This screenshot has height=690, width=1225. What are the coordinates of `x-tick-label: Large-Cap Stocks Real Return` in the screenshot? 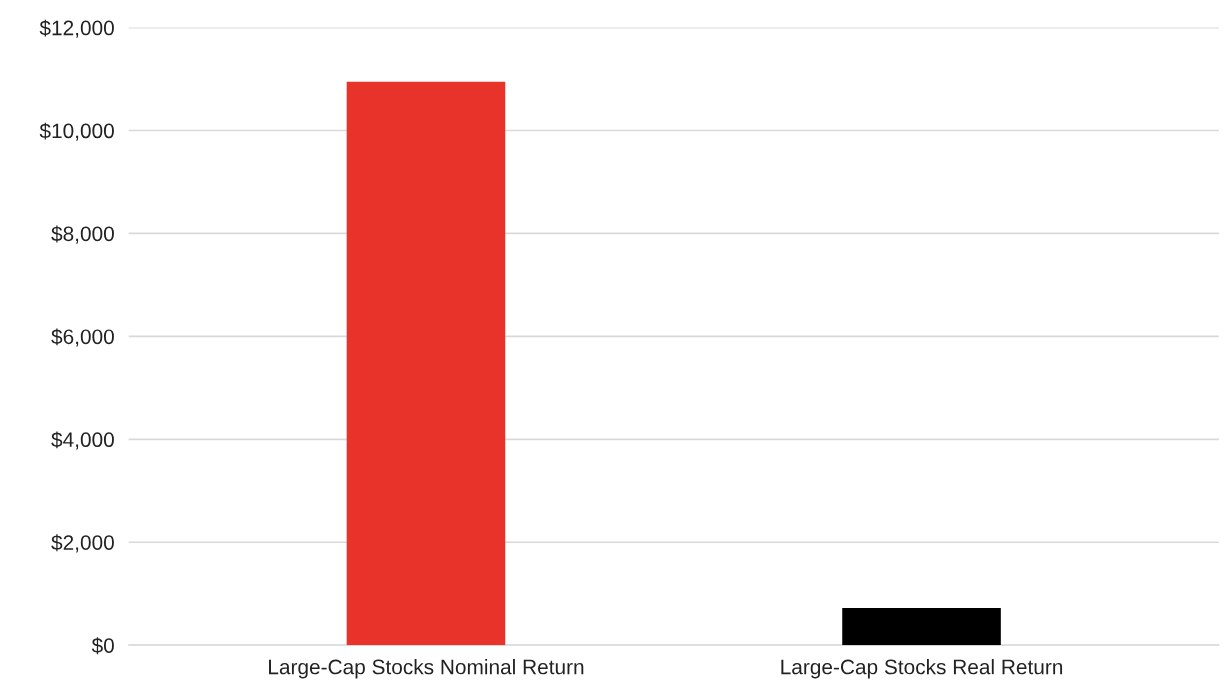 It's located at (922, 669).